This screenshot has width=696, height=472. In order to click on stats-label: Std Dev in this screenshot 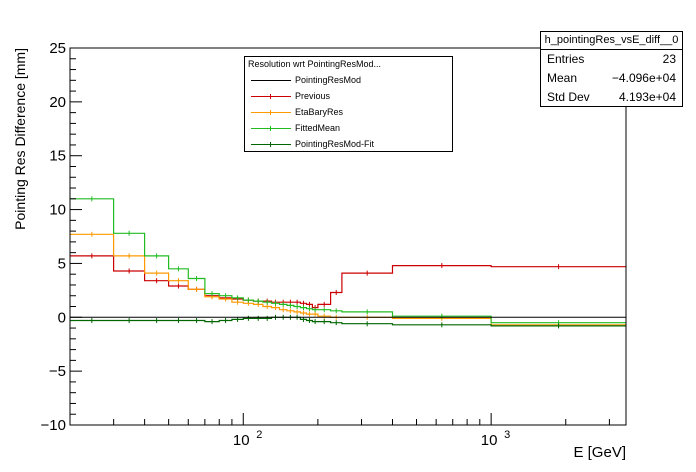, I will do `click(568, 97)`.